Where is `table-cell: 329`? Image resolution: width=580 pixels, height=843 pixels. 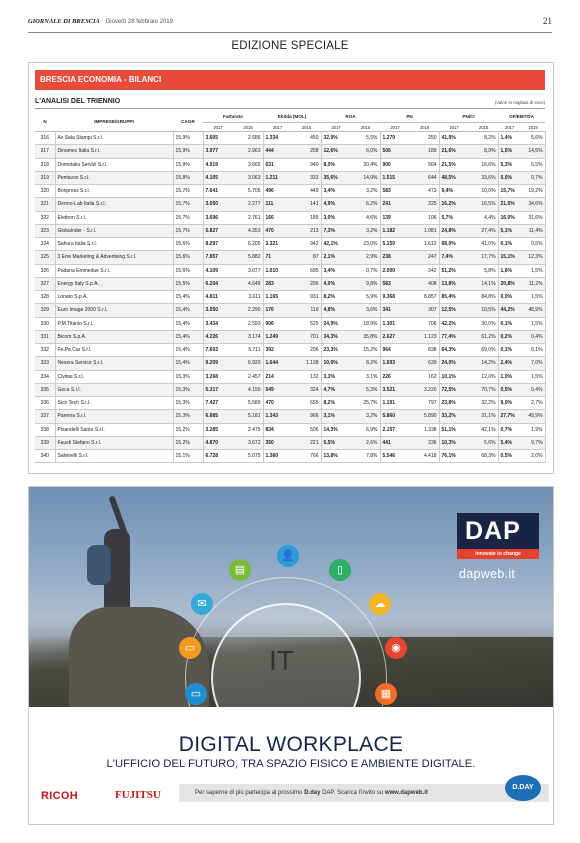 table-cell: 329 is located at coordinates (45, 310).